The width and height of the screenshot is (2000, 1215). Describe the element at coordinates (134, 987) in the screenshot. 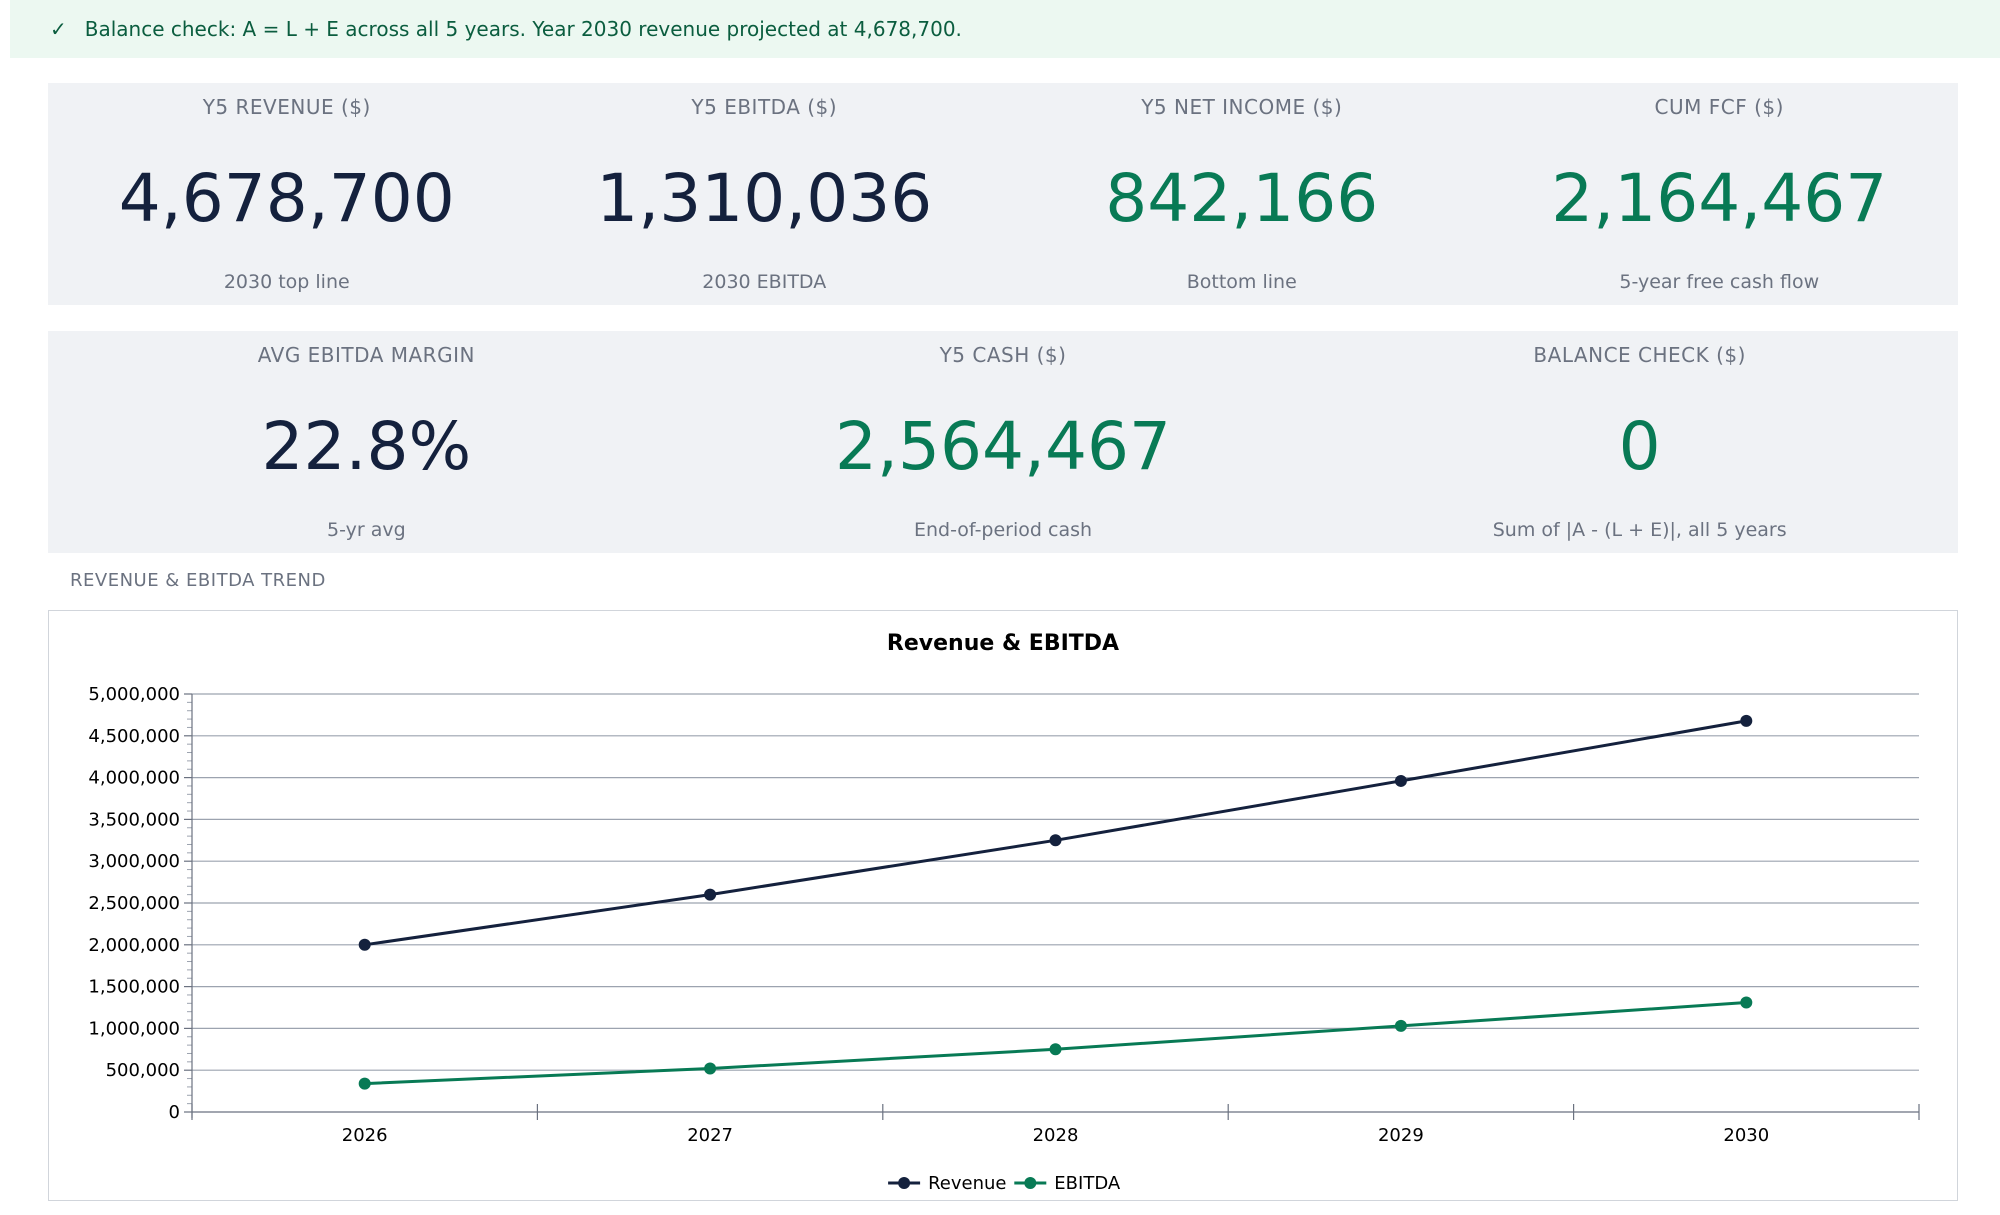

I see `y-tick-label: 1,500,000` at that location.